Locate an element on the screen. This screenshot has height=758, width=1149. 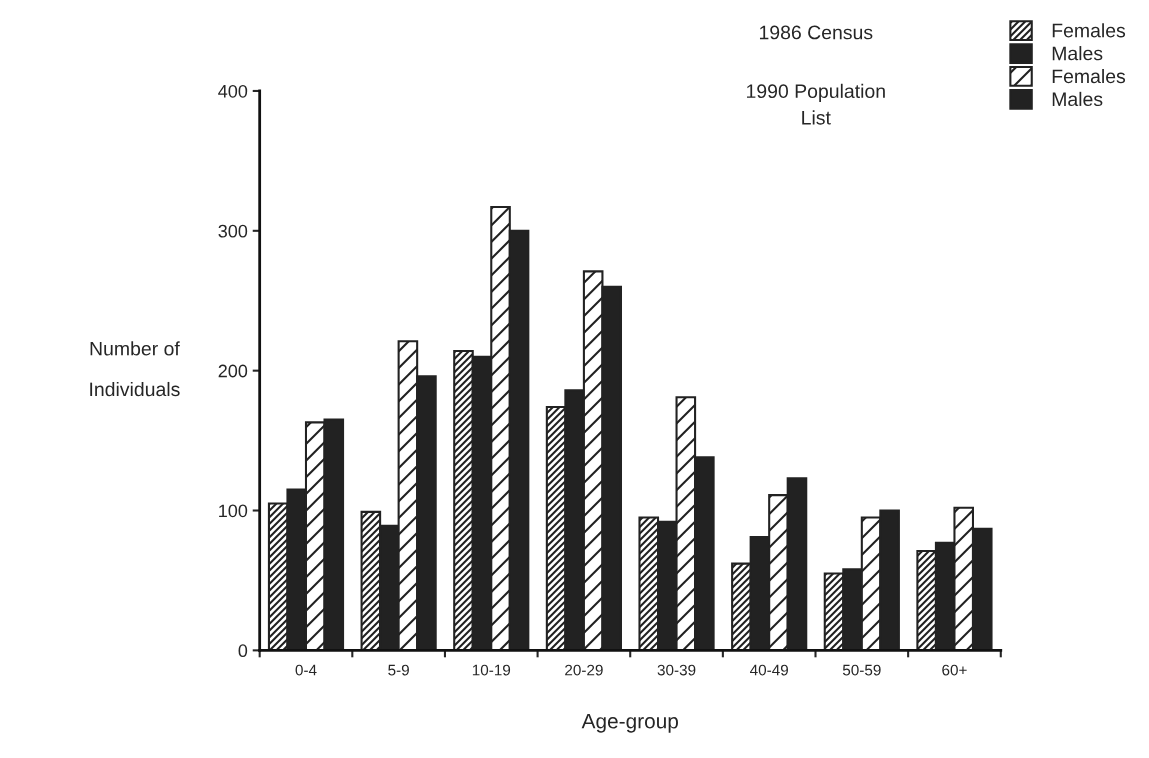
y-tick-label: 300 is located at coordinates (233, 231).